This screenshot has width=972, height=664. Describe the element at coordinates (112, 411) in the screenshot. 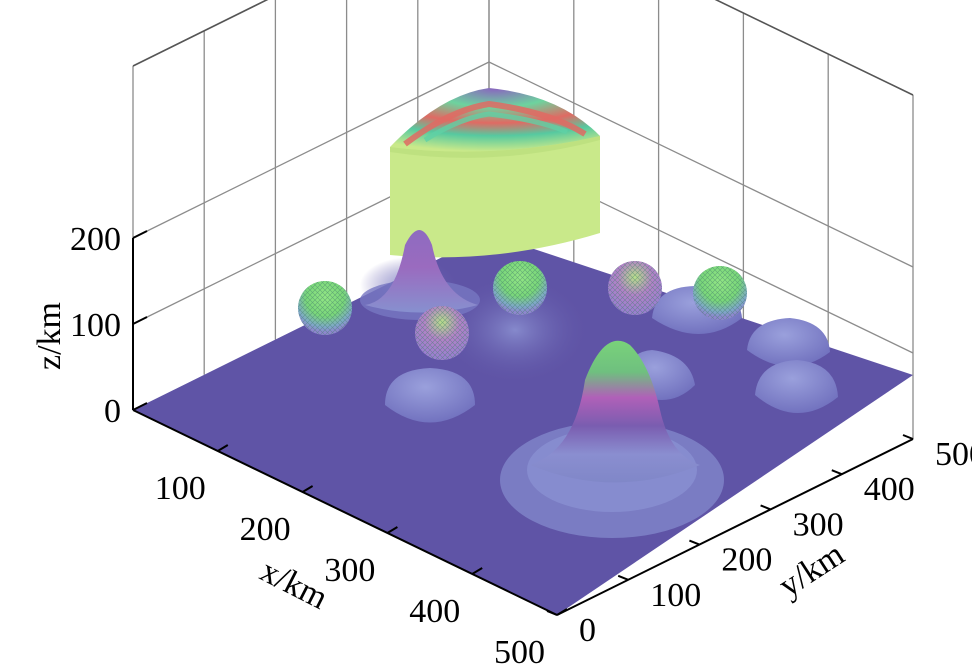

I see `z-tick-label: 0` at that location.